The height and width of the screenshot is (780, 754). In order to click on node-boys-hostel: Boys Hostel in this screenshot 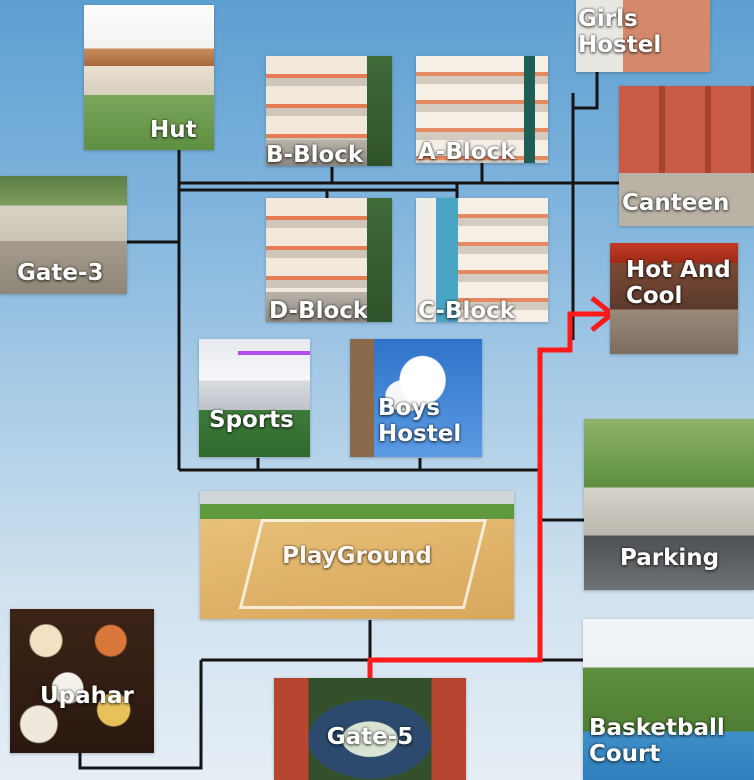, I will do `click(416, 398)`.